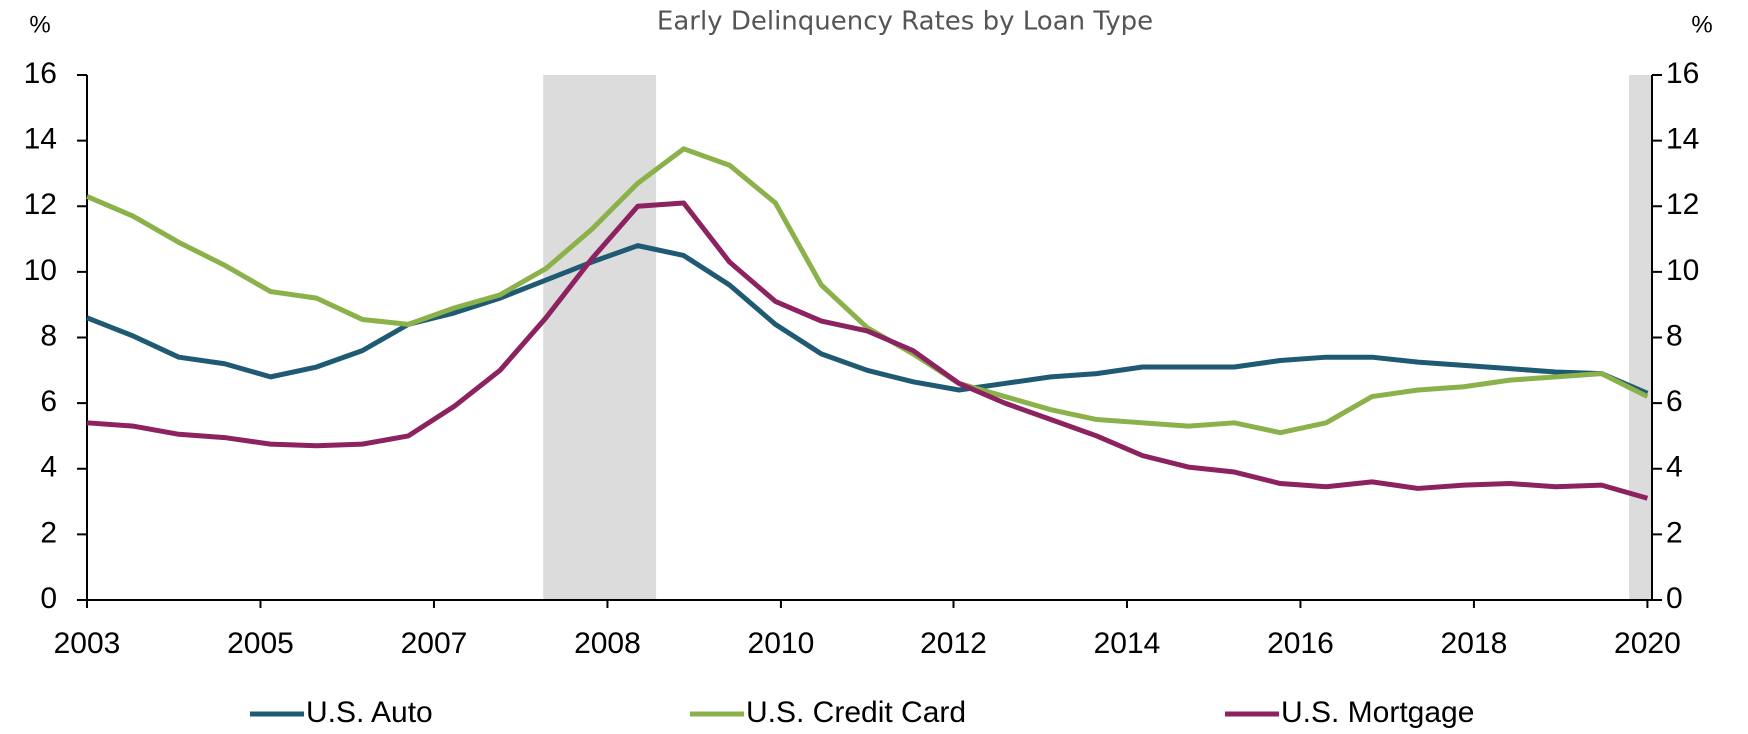 The height and width of the screenshot is (734, 1748). Describe the element at coordinates (1674, 532) in the screenshot. I see `y2-tick-label: 2` at that location.